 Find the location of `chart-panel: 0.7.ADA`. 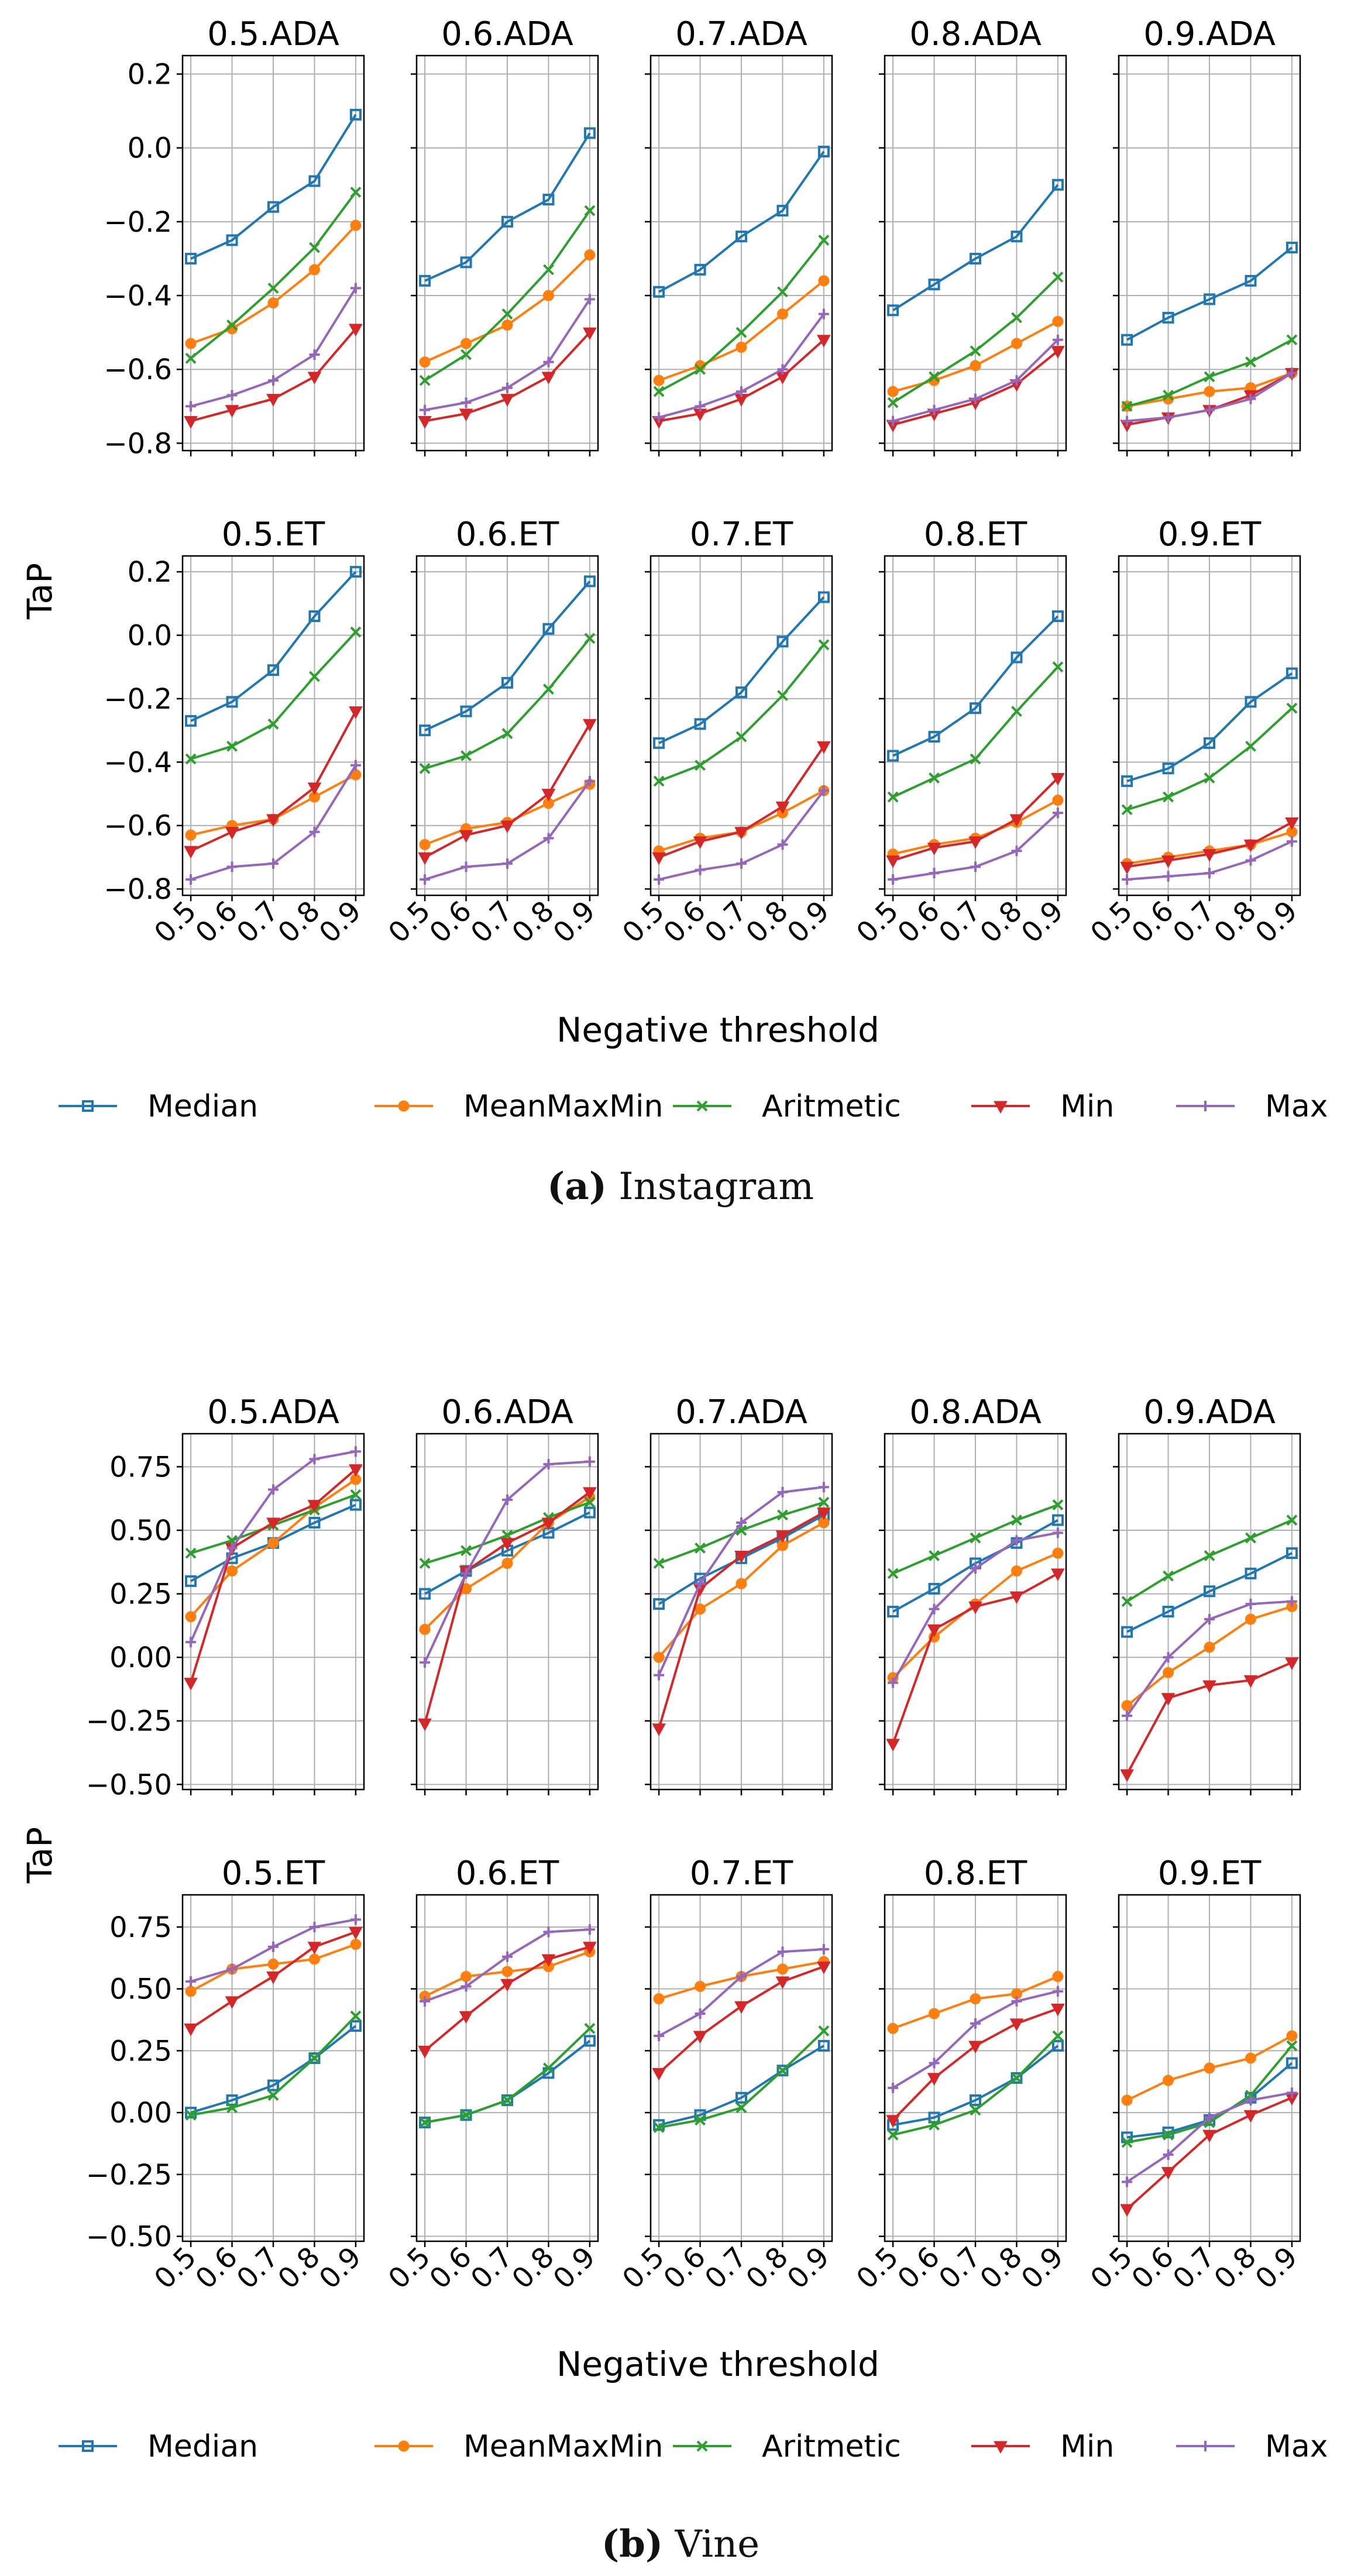

chart-panel: 0.7.ADA is located at coordinates (739, 1594).